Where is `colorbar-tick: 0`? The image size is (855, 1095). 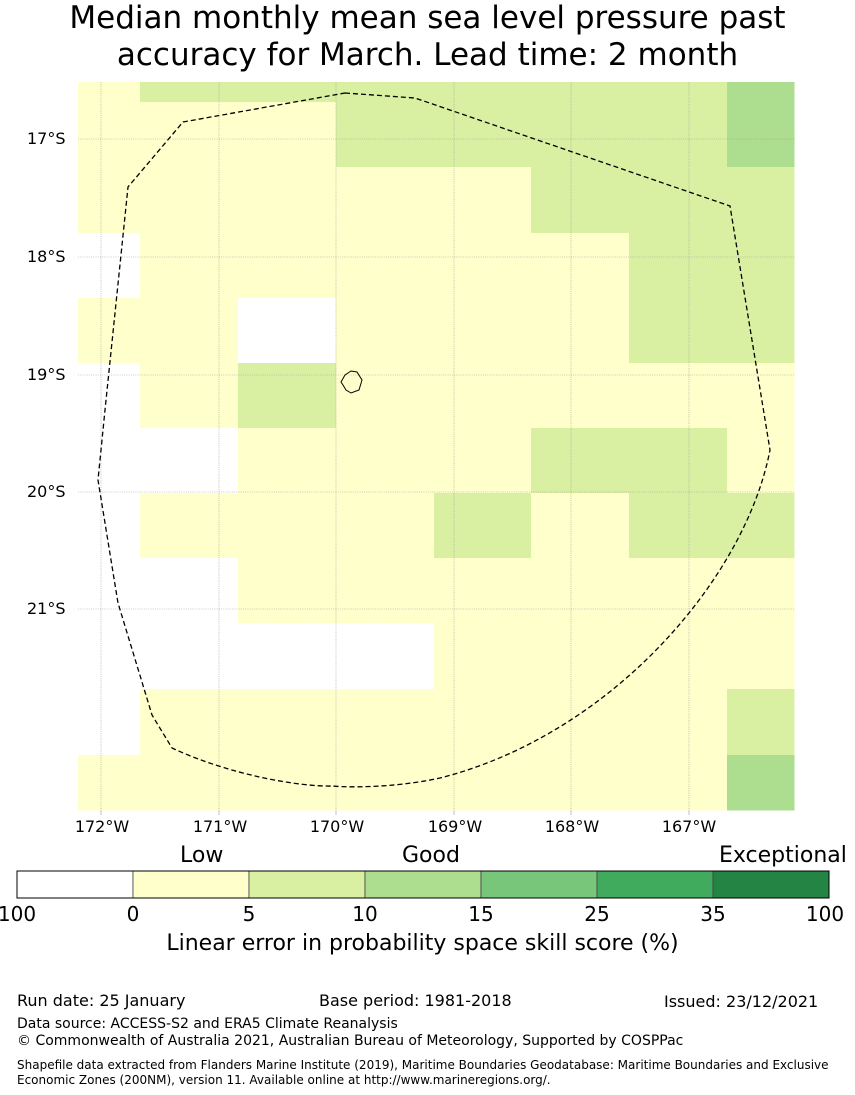
colorbar-tick: 0 is located at coordinates (133, 914).